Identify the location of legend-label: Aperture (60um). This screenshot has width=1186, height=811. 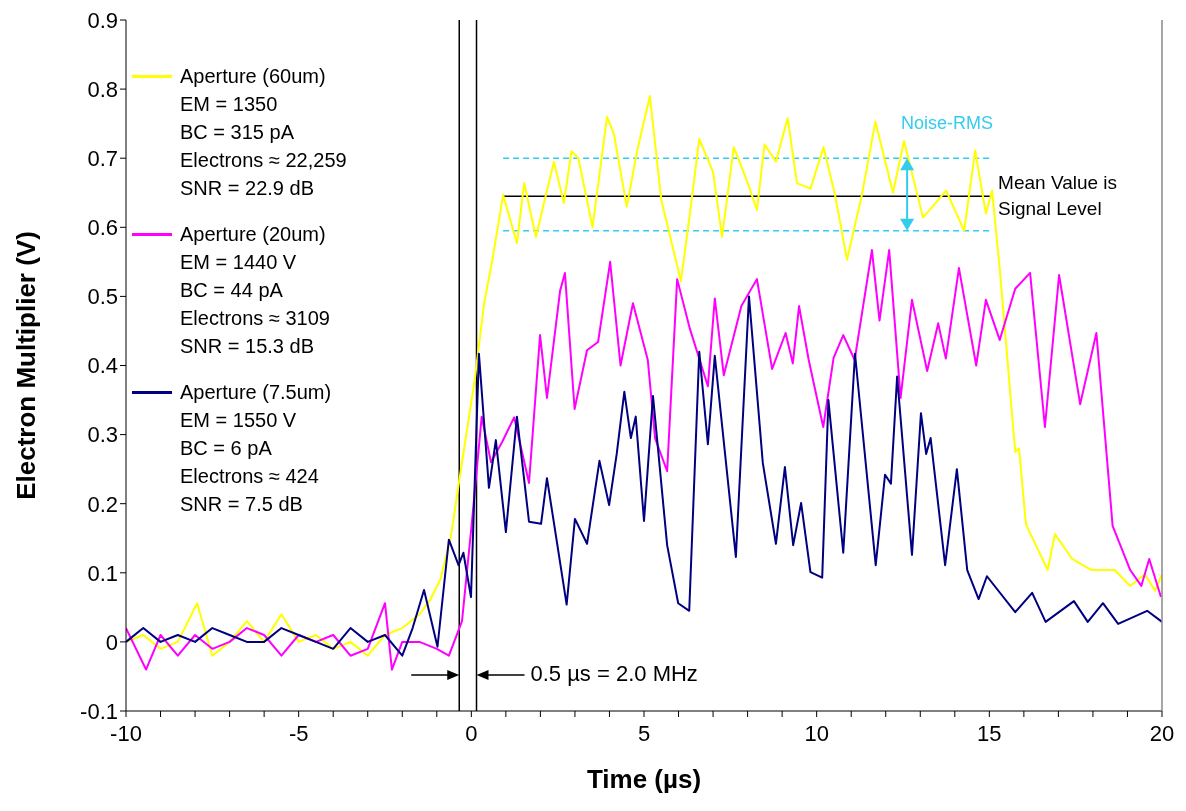
(253, 76).